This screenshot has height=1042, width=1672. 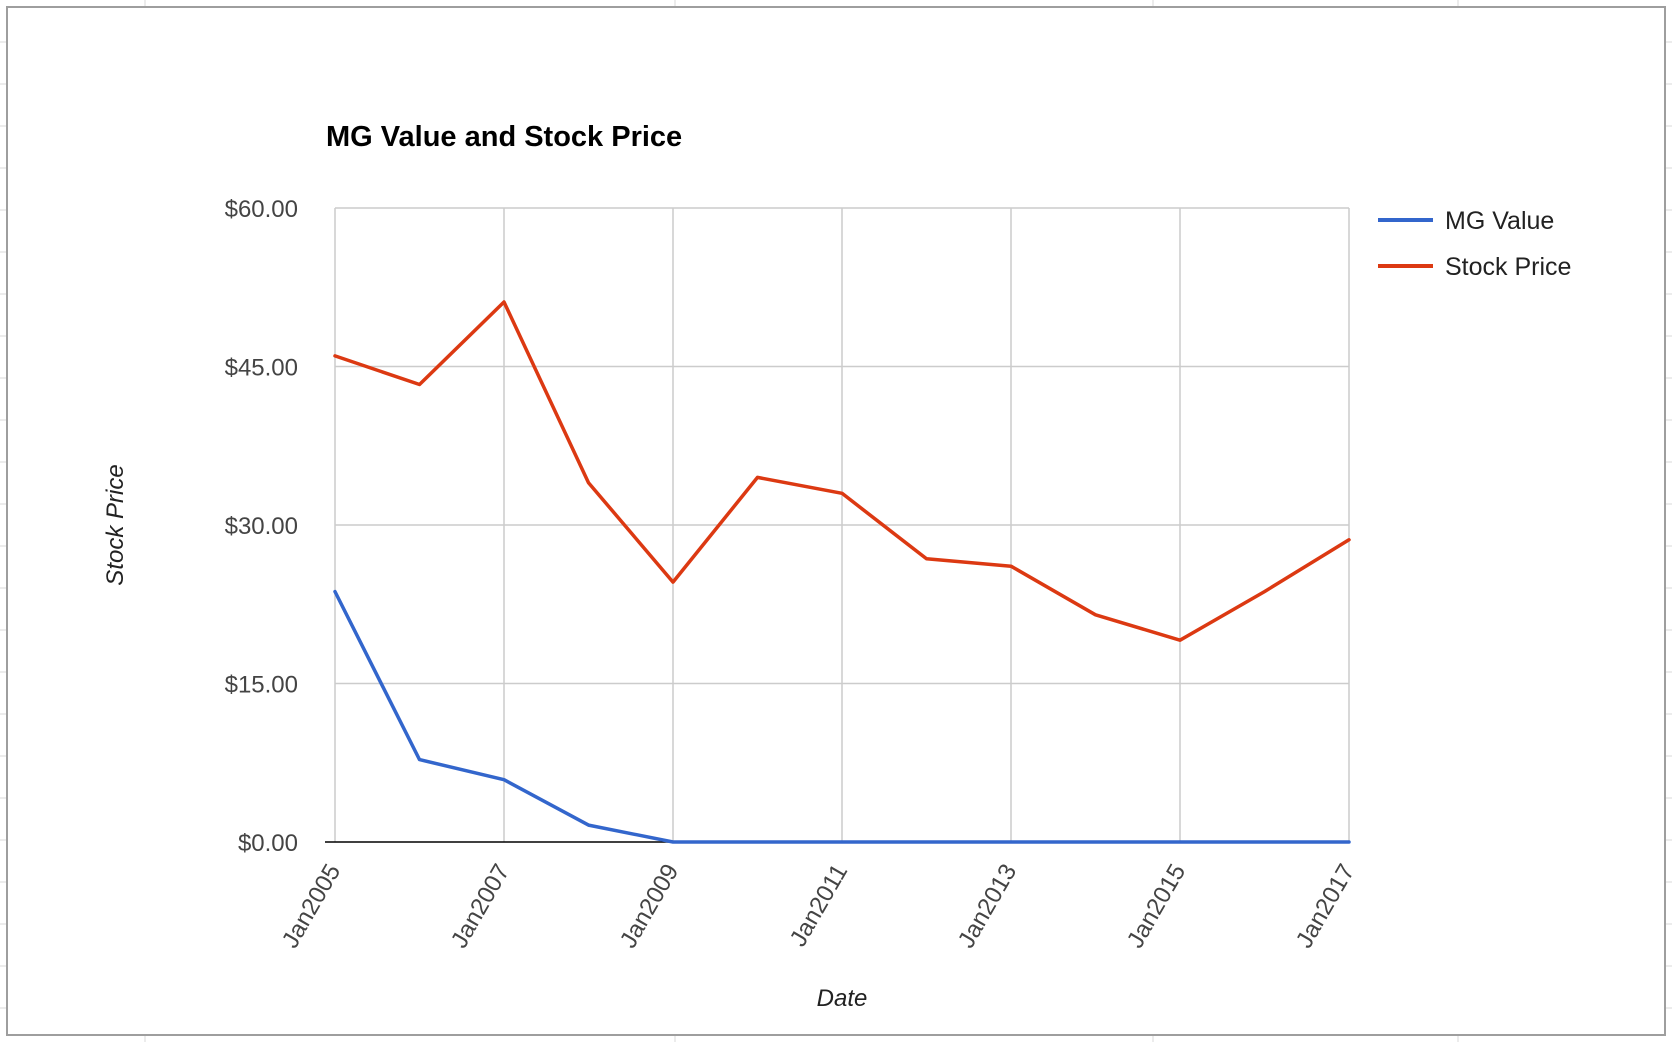 What do you see at coordinates (115, 524) in the screenshot?
I see `y-axis-title: Stock Price` at bounding box center [115, 524].